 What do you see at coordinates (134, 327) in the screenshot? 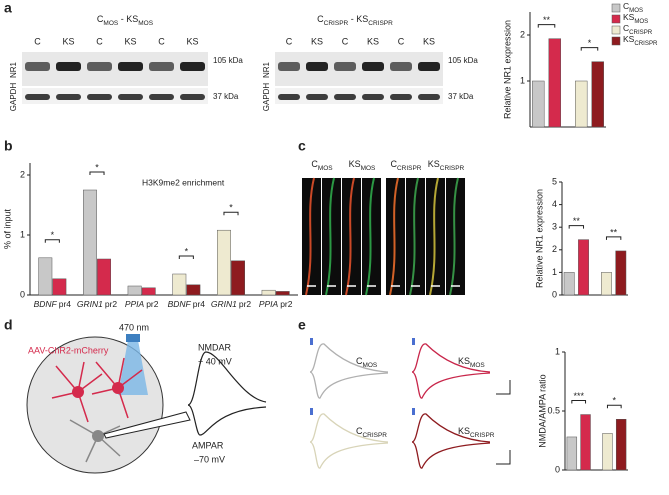
I see `light-label: 470 nm` at bounding box center [134, 327].